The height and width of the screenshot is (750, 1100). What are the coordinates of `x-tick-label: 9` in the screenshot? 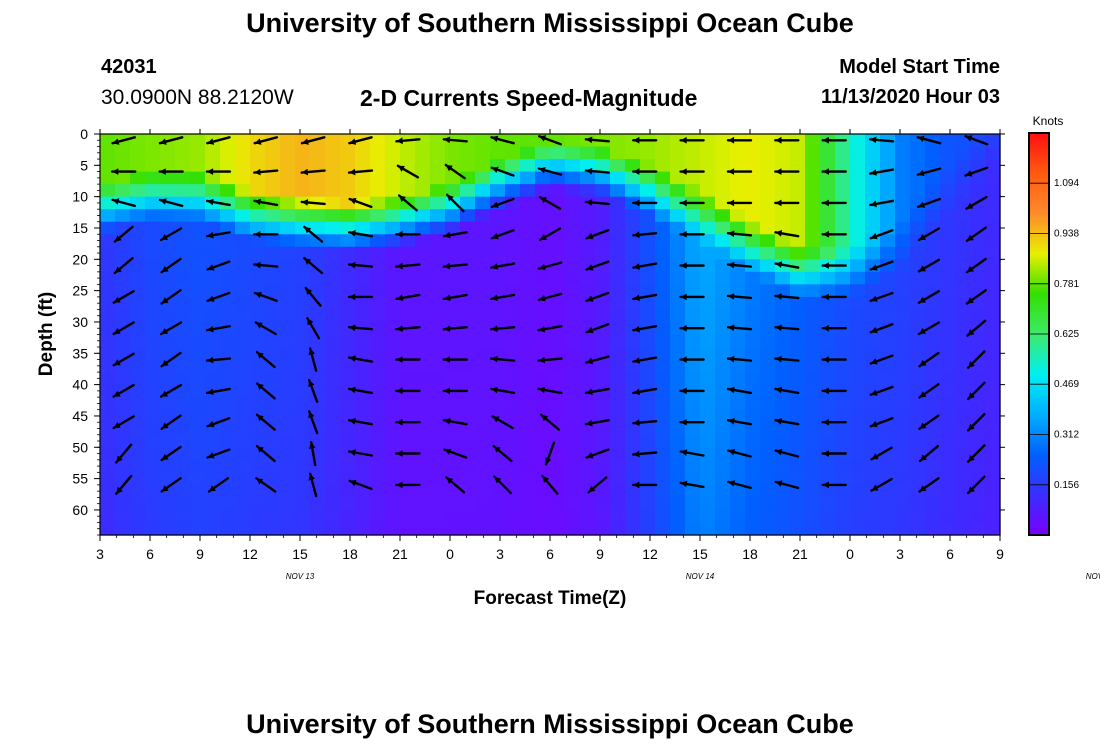 It's located at (600, 554).